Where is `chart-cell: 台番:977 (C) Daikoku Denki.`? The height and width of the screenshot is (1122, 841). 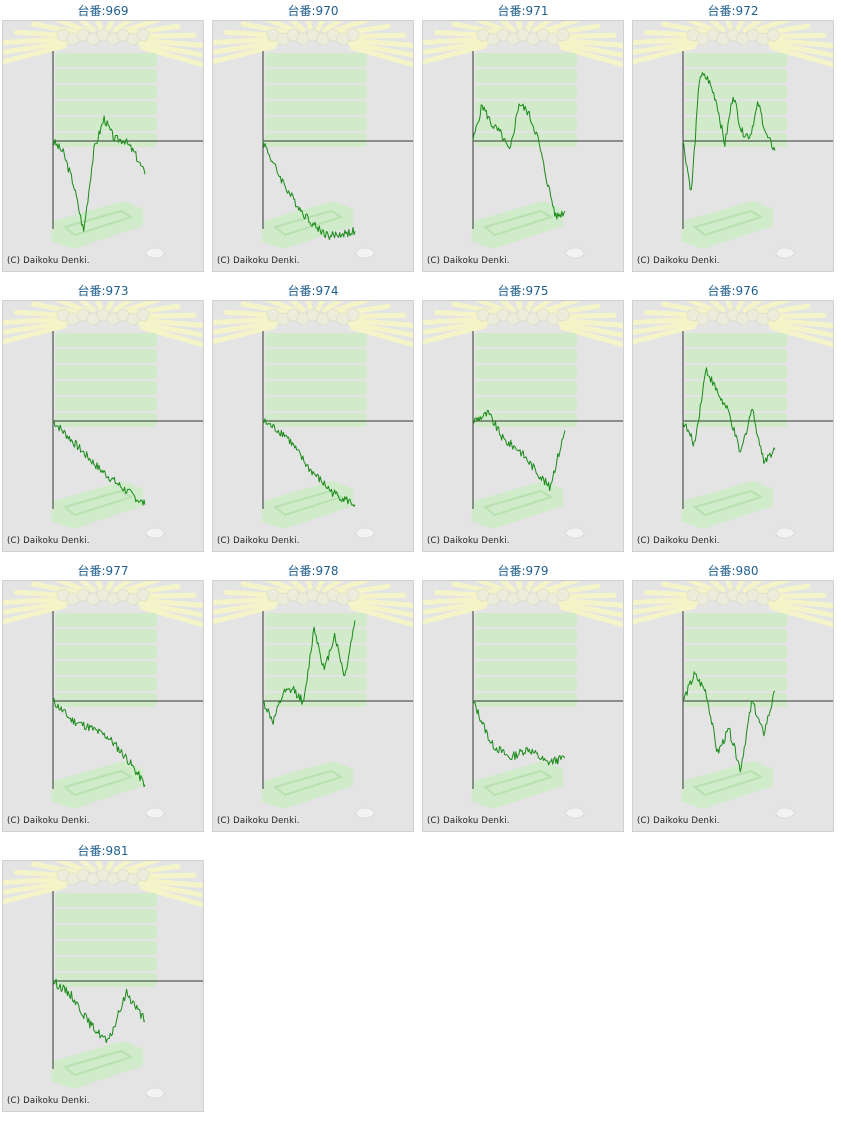
chart-cell: 台番:977 (C) Daikoku Denki. is located at coordinates (103, 697).